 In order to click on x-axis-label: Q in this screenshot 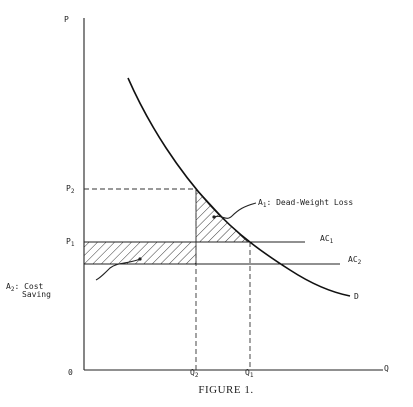, I will do `click(386, 368)`.